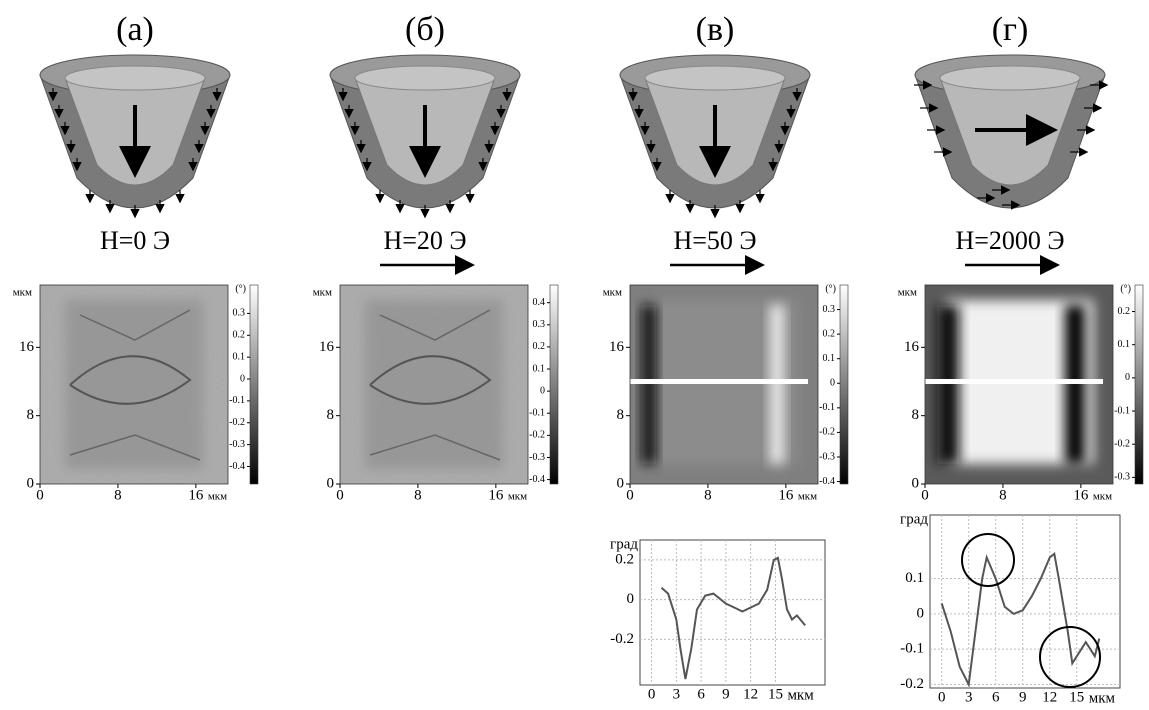 Image resolution: width=1149 pixels, height=710 pixels. I want to click on panel-label: (г), so click(1010, 29).